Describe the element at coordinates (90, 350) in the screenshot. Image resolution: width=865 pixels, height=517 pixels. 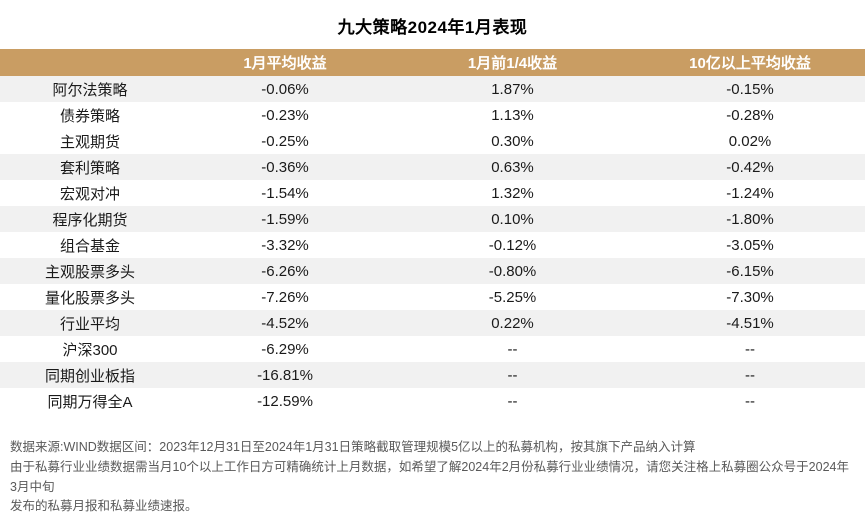
I see `strategy-name-cell: 沪深300` at that location.